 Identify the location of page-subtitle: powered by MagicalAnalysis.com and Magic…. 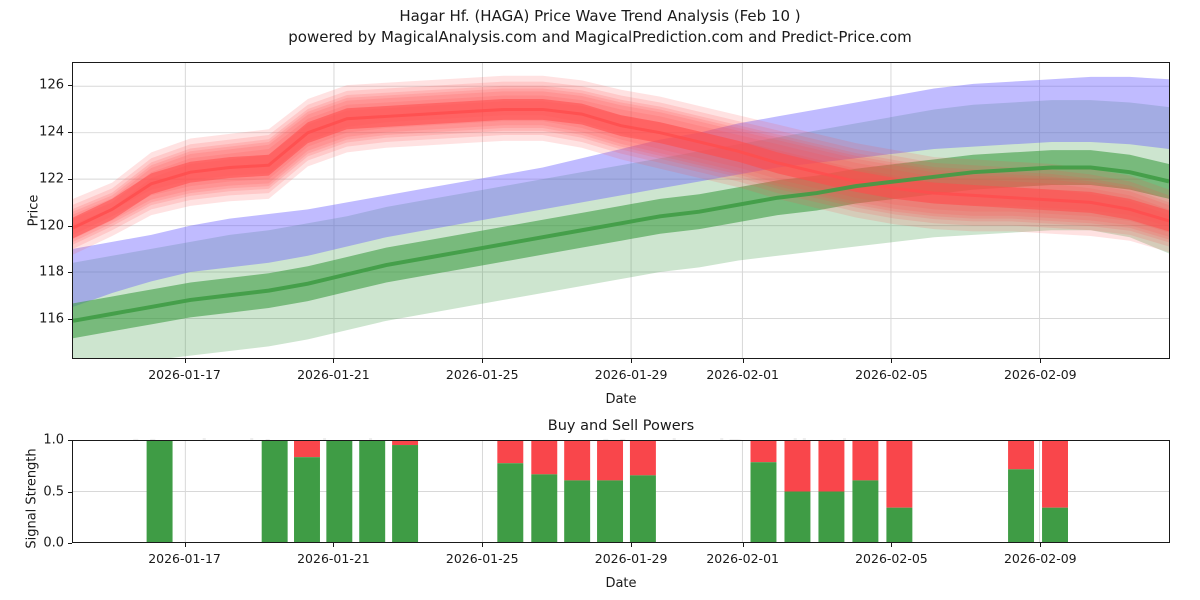
(600, 37).